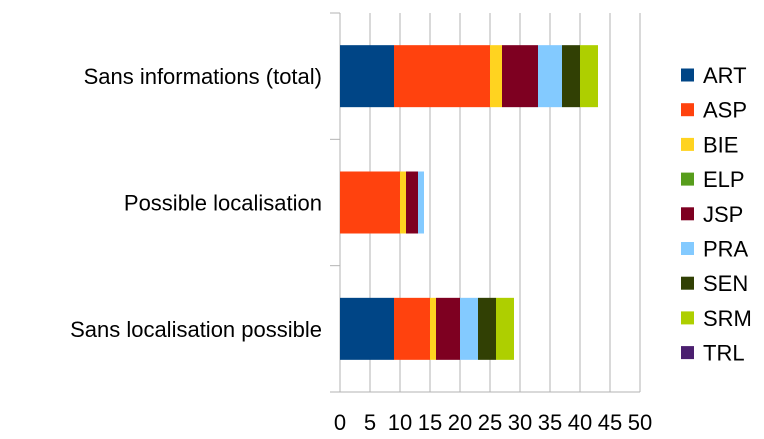 This screenshot has width=764, height=439. What do you see at coordinates (196, 329) in the screenshot?
I see `category-label-sans-localisation-possible: Sans localisation possible` at bounding box center [196, 329].